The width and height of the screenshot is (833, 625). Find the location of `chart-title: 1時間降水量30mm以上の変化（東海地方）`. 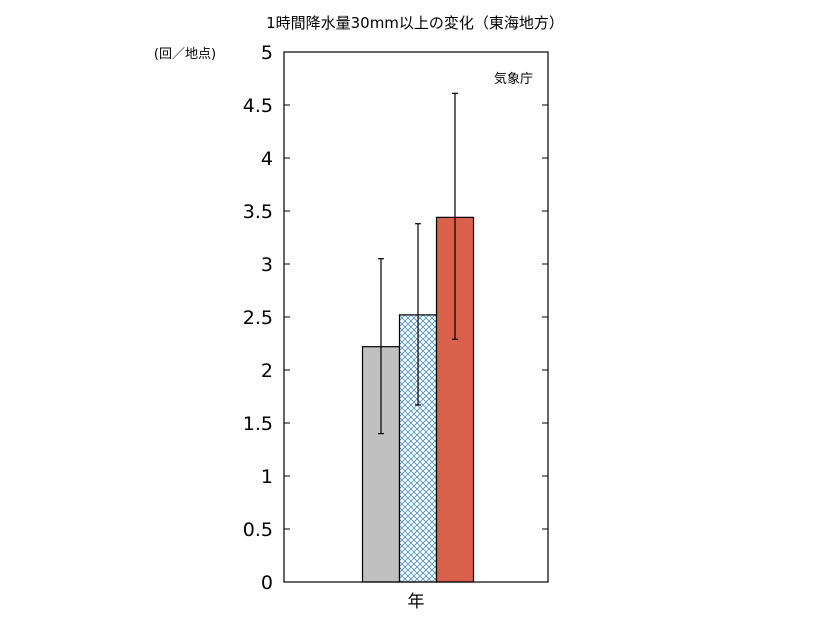

chart-title: 1時間降水量30mm以上の変化（東海地方） is located at coordinates (415, 23).